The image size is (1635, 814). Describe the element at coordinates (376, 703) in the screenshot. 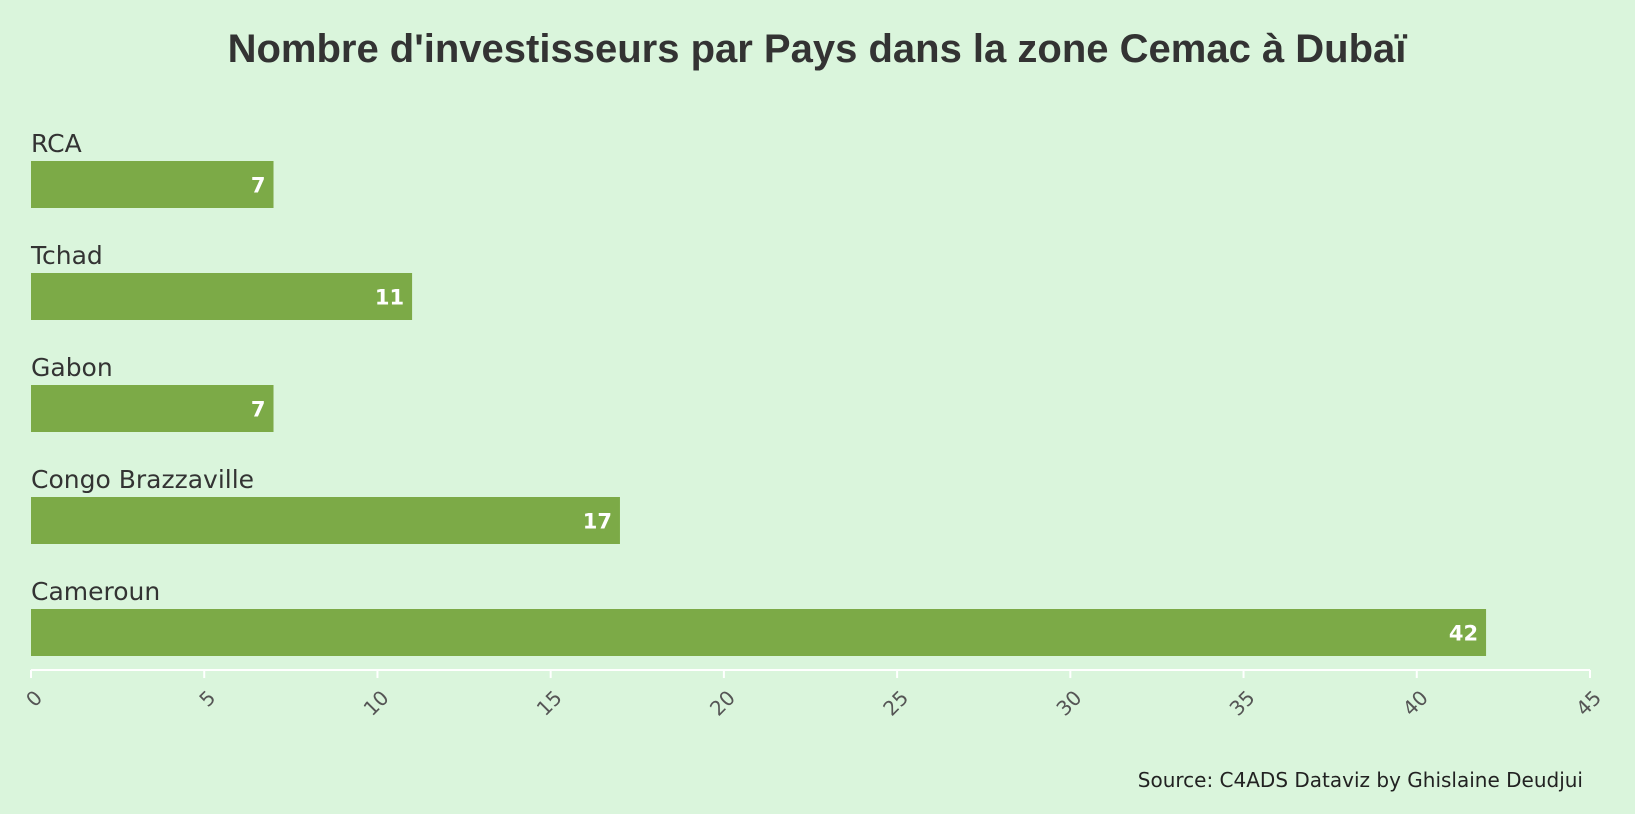

I see `x-tick-label: 10` at that location.